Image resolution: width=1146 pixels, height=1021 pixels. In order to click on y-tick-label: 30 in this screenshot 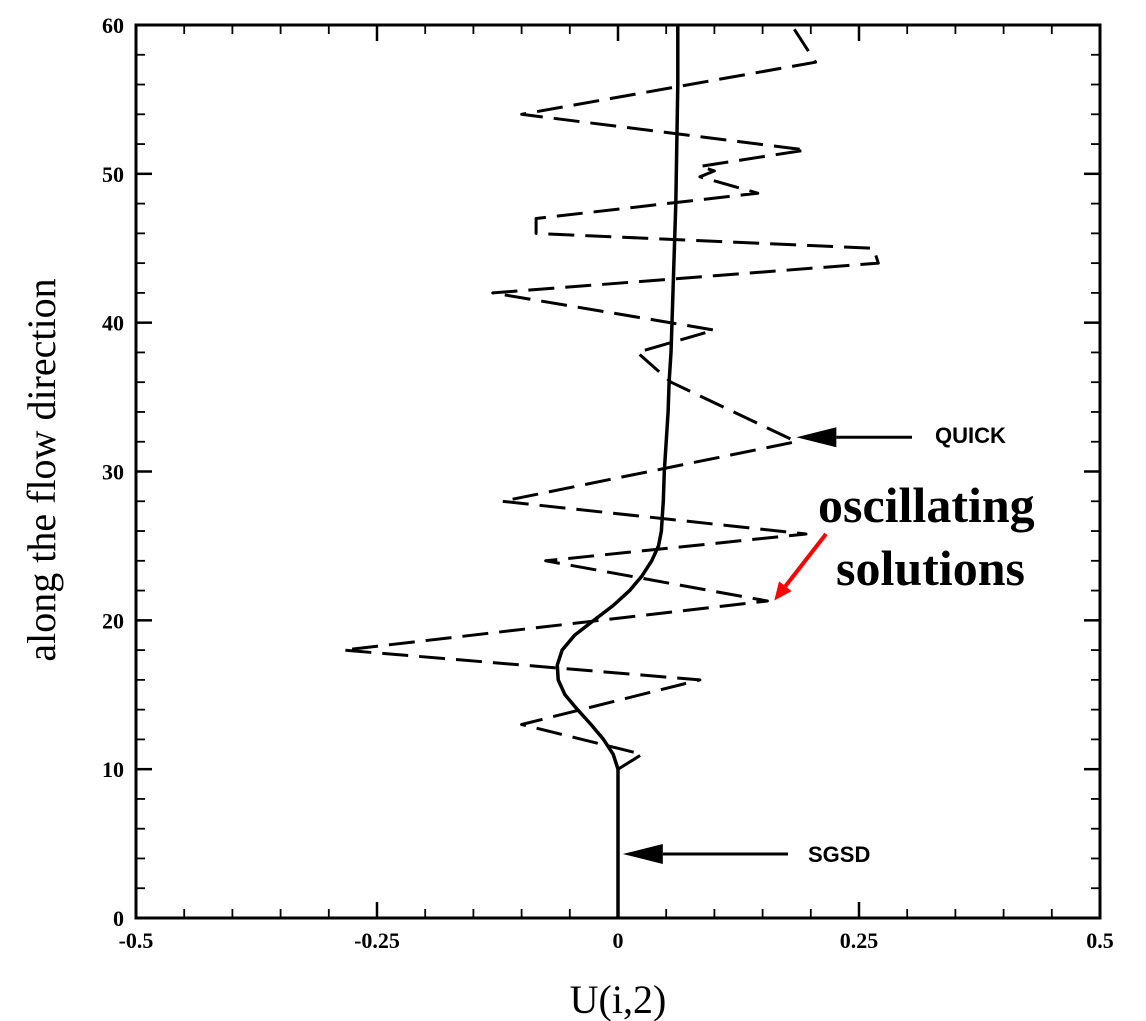, I will do `click(113, 472)`.